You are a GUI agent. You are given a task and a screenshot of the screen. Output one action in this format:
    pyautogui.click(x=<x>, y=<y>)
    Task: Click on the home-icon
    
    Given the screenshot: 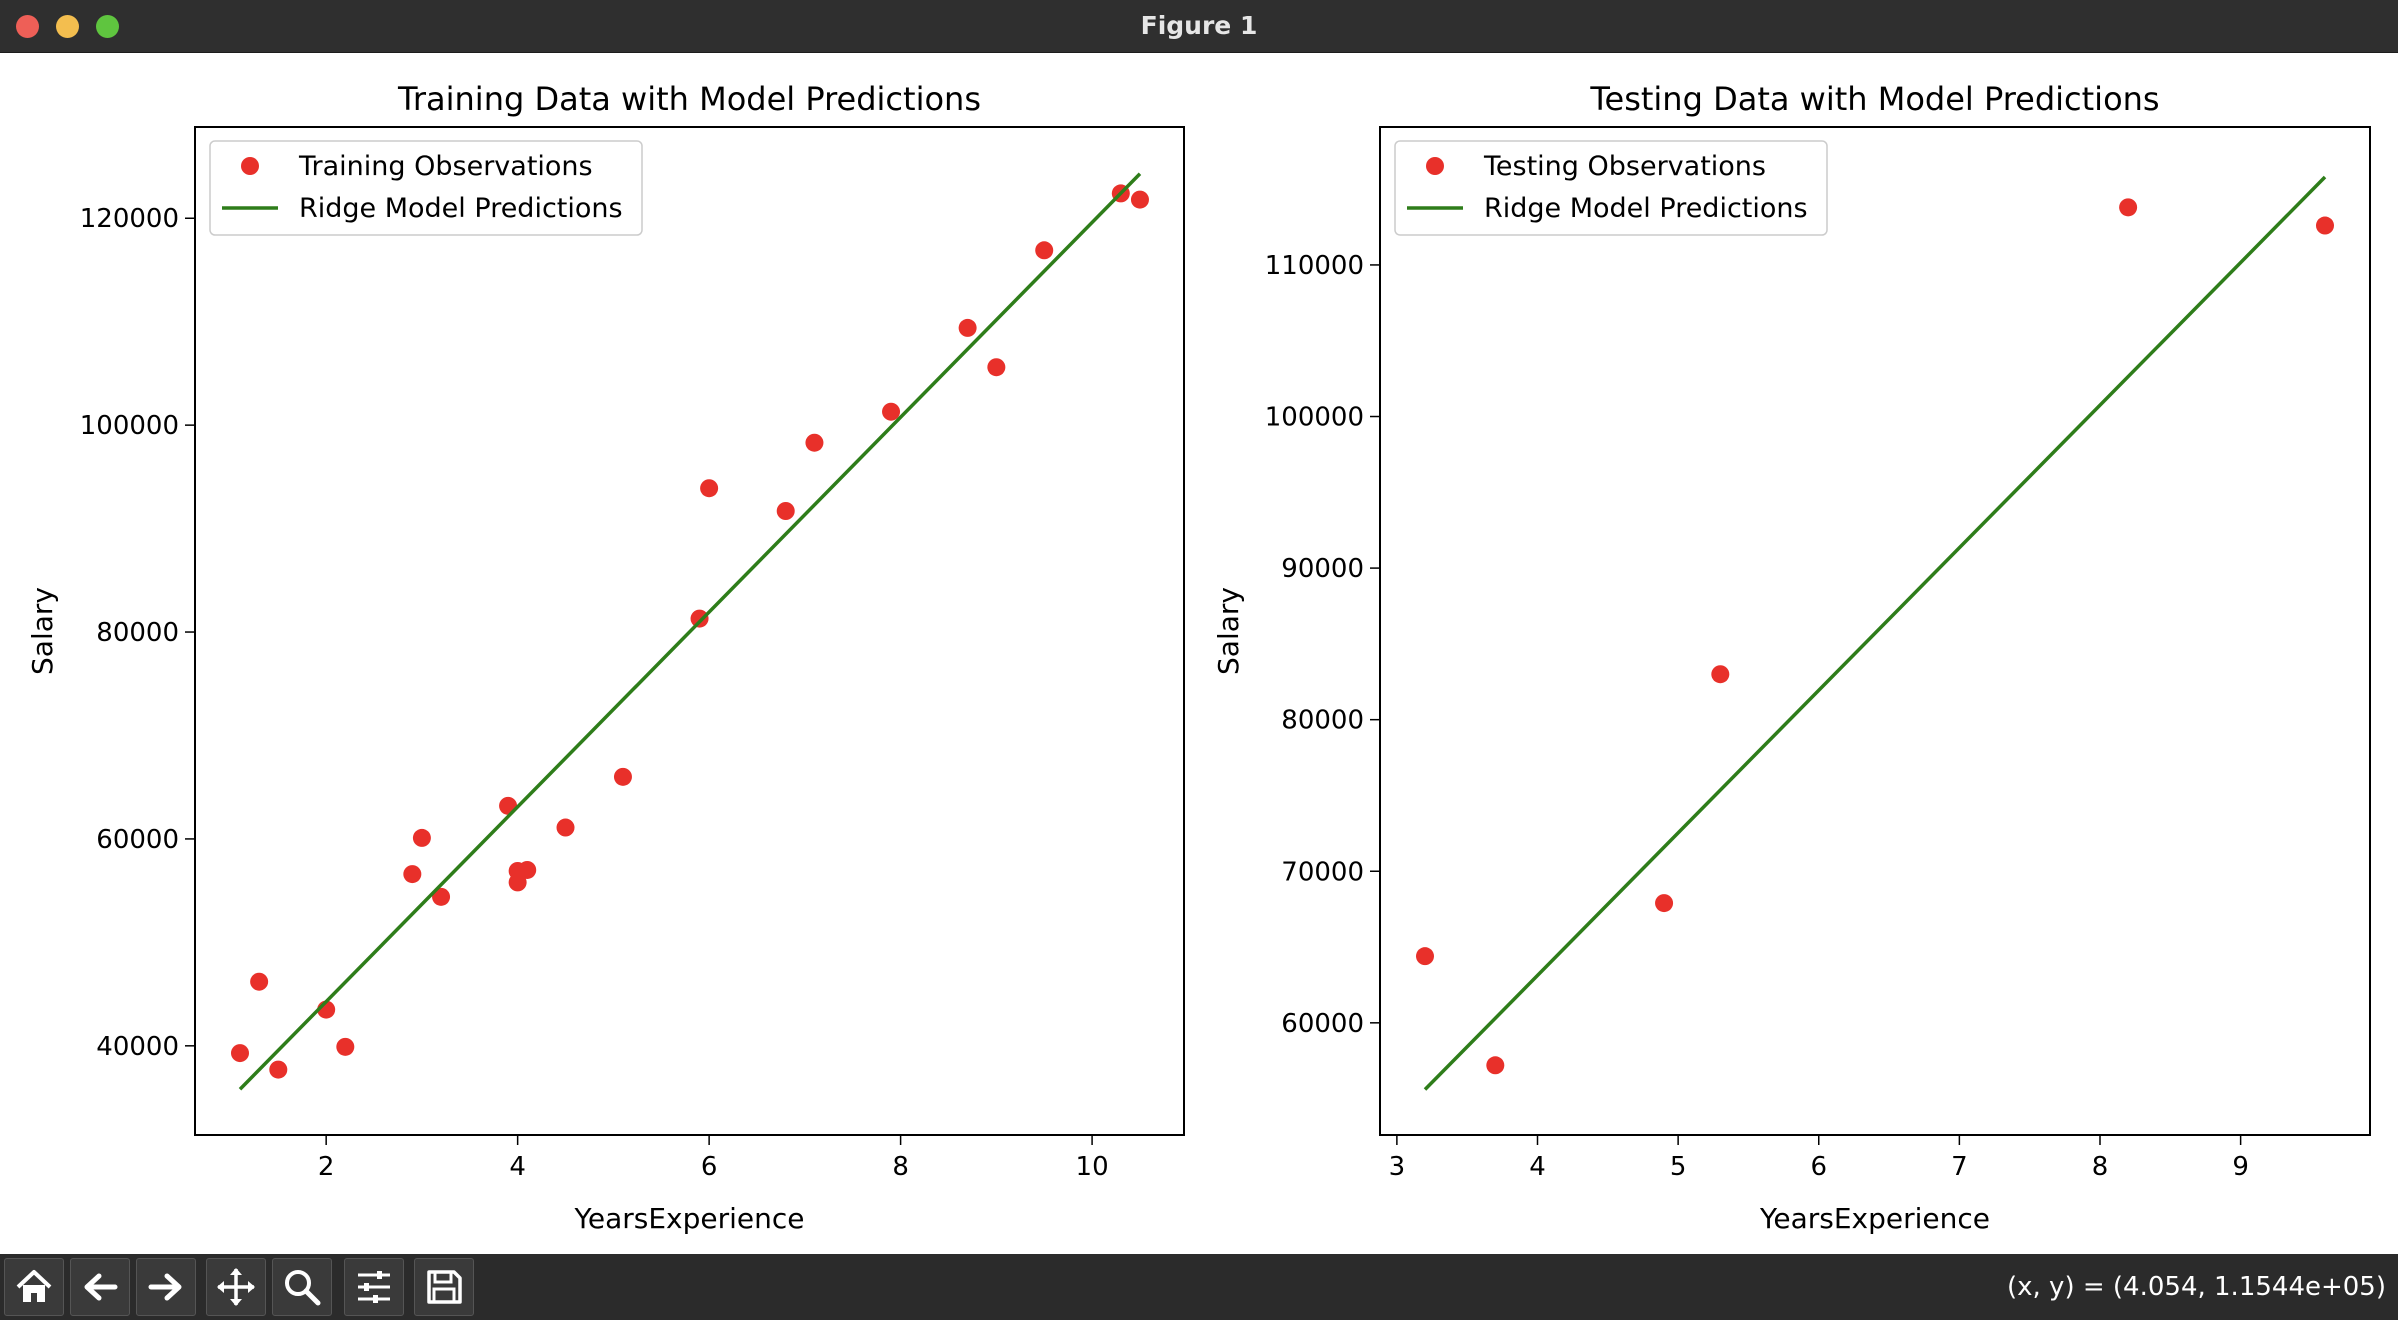 What is the action you would take?
    pyautogui.click(x=34, y=1286)
    